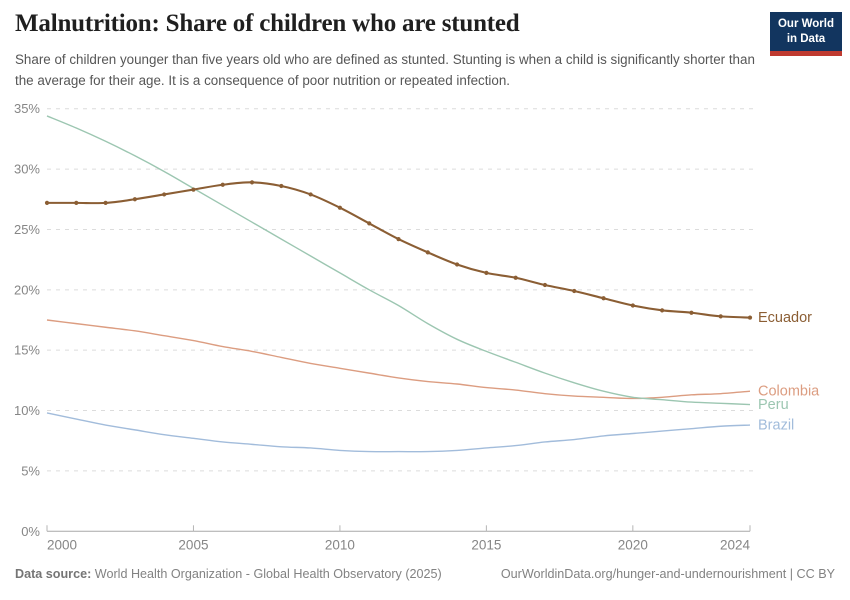 The image size is (850, 600). Describe the element at coordinates (398, 359) in the screenshot. I see `line-colombia` at that location.